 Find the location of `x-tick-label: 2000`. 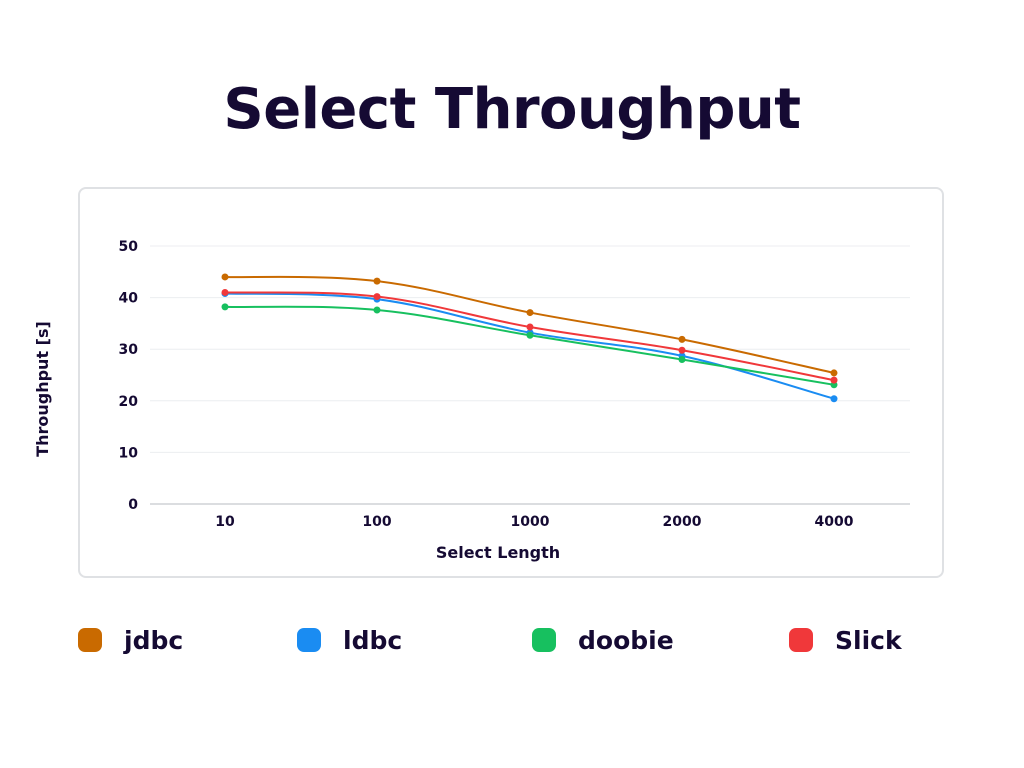

x-tick-label: 2000 is located at coordinates (682, 522).